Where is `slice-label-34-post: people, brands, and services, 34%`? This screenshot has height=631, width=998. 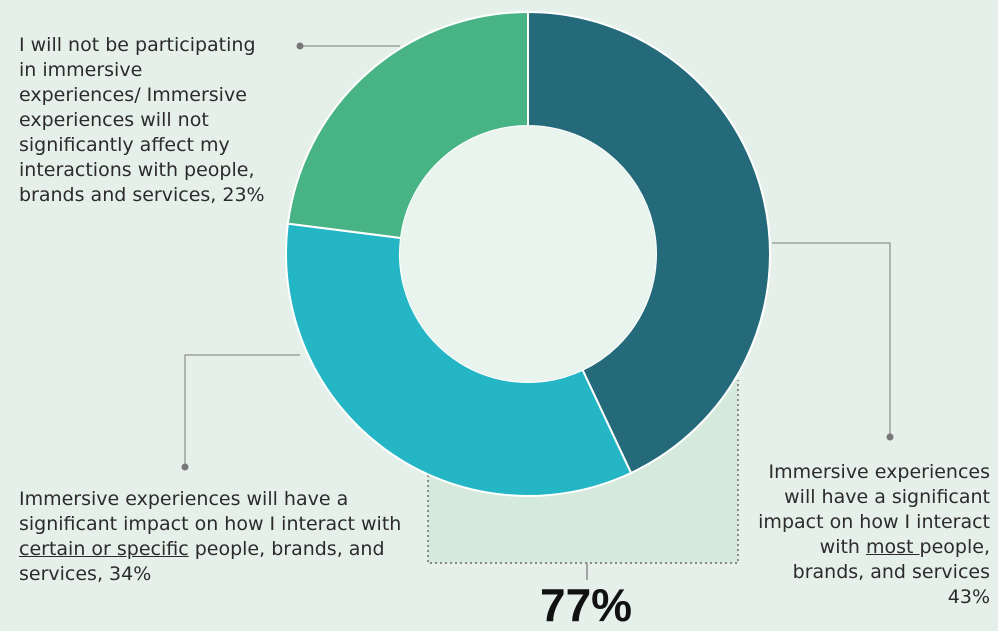 slice-label-34-post: people, brands, and services, 34% is located at coordinates (202, 561).